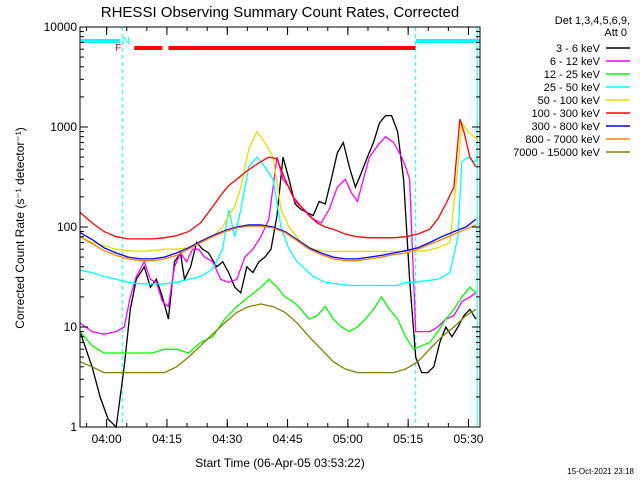 The width and height of the screenshot is (640, 480). I want to click on legend-label-0: 3 - 6 keV, so click(578, 49).